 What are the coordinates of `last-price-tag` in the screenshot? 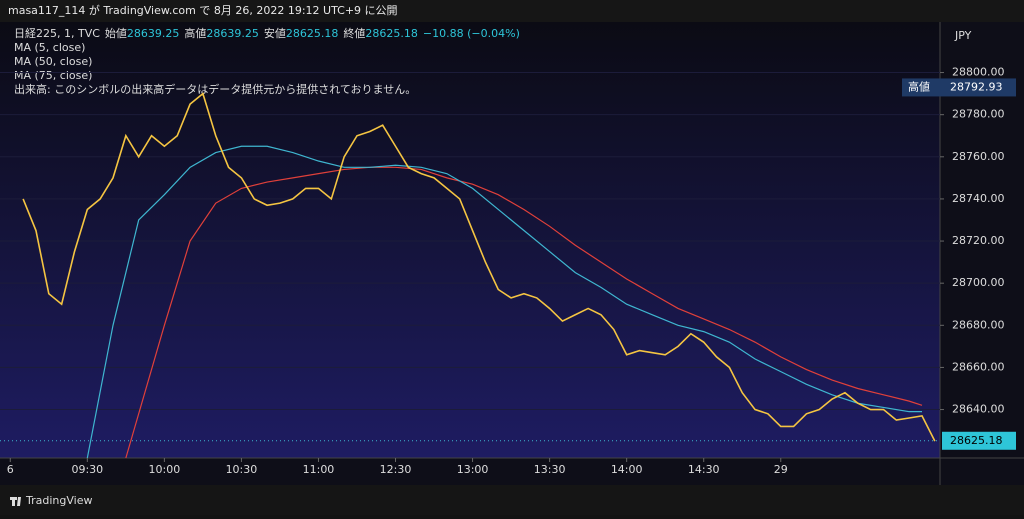 It's located at (979, 440).